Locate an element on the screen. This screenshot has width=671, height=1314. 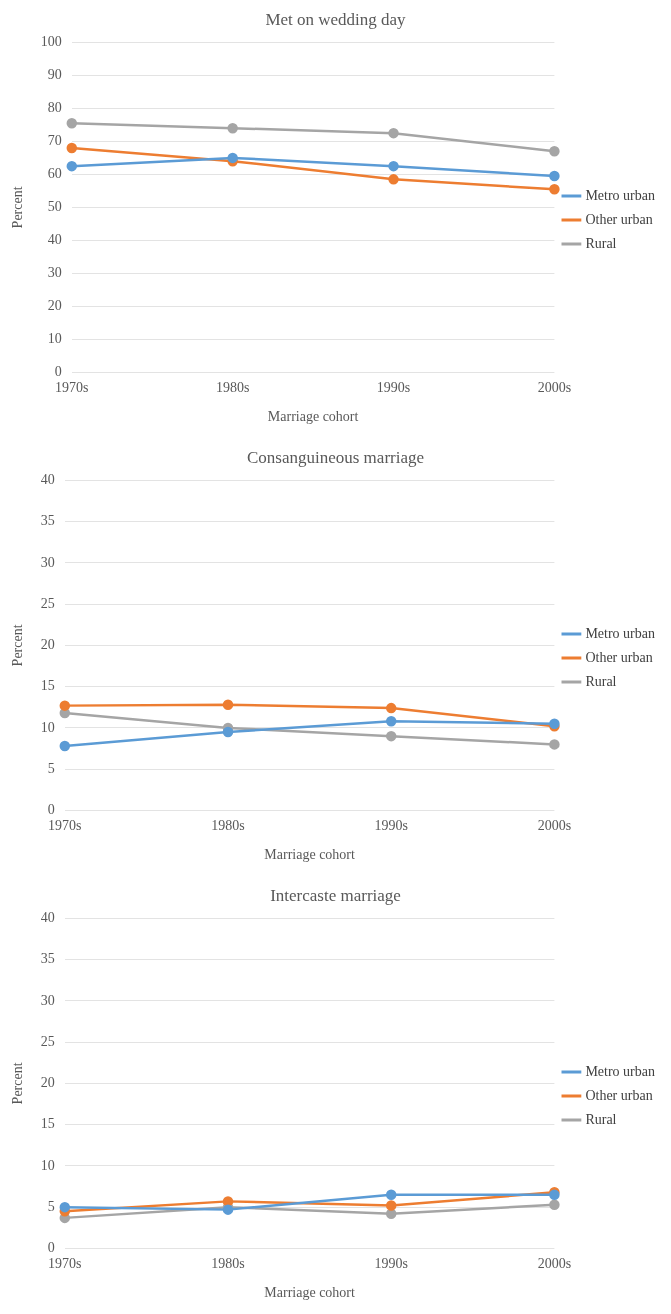
y-tick-label: 80 is located at coordinates (54, 108).